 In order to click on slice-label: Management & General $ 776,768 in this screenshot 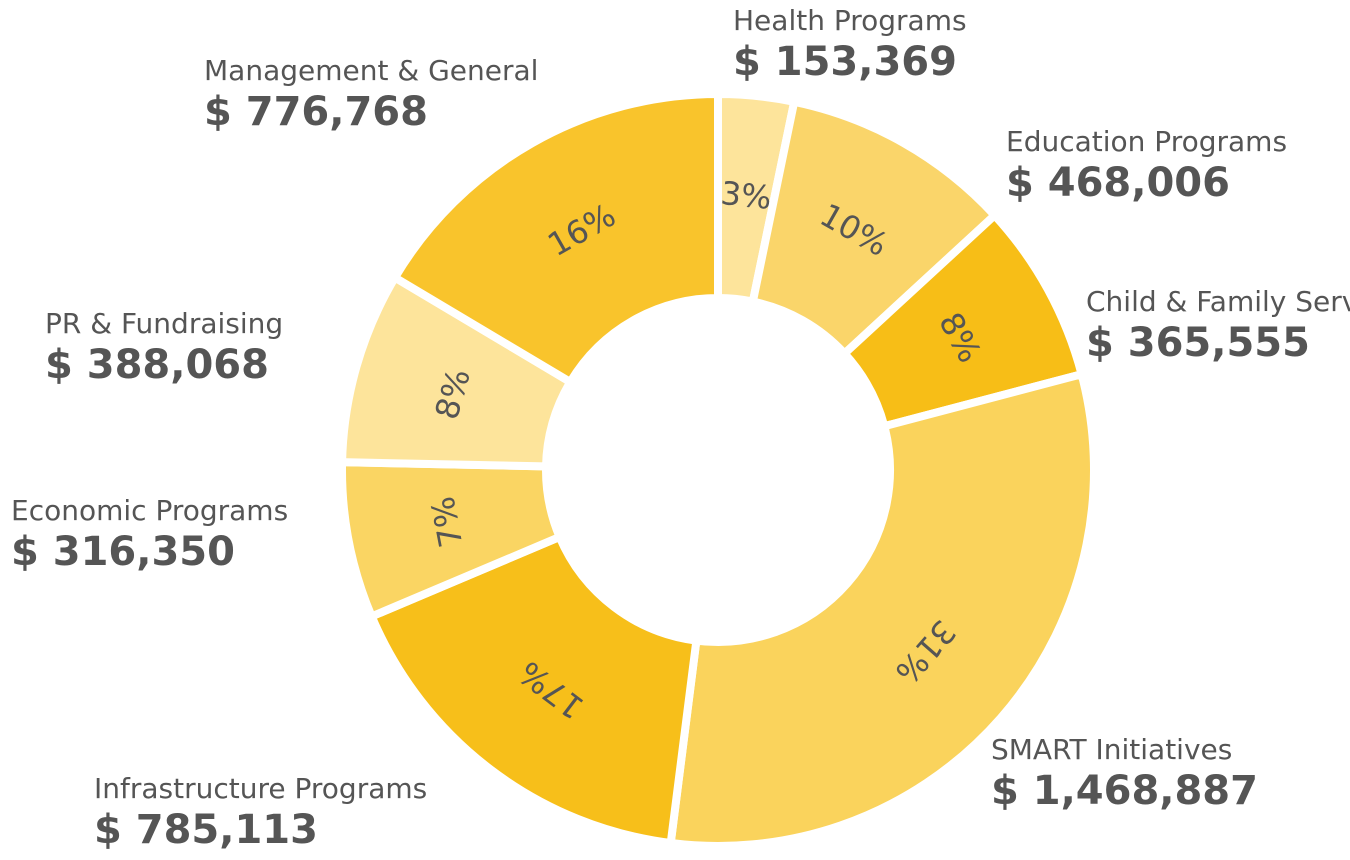, I will do `click(371, 95)`.